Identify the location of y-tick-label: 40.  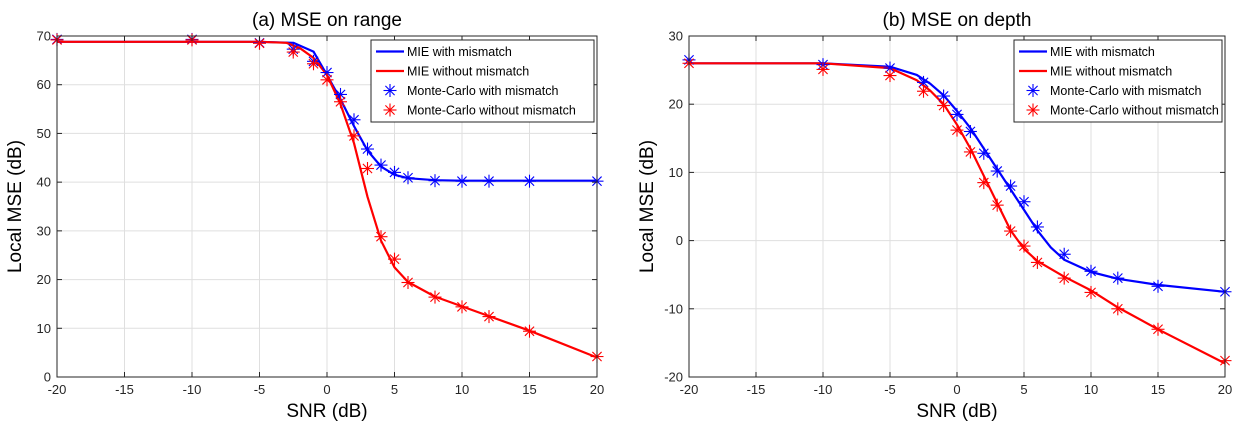
(44, 182).